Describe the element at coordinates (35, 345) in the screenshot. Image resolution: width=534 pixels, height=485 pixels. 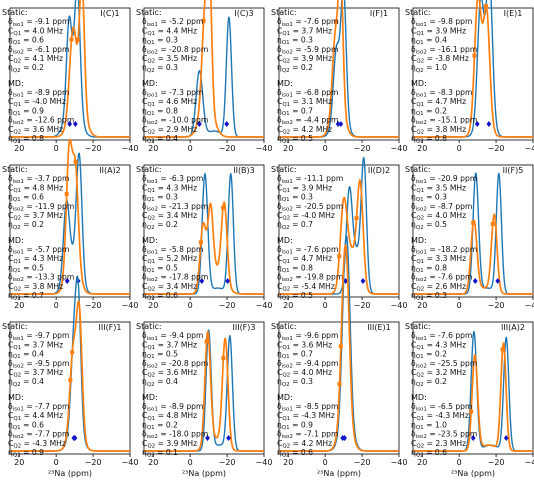
I see `static-param: CQ1 = 3.7 MHz` at that location.